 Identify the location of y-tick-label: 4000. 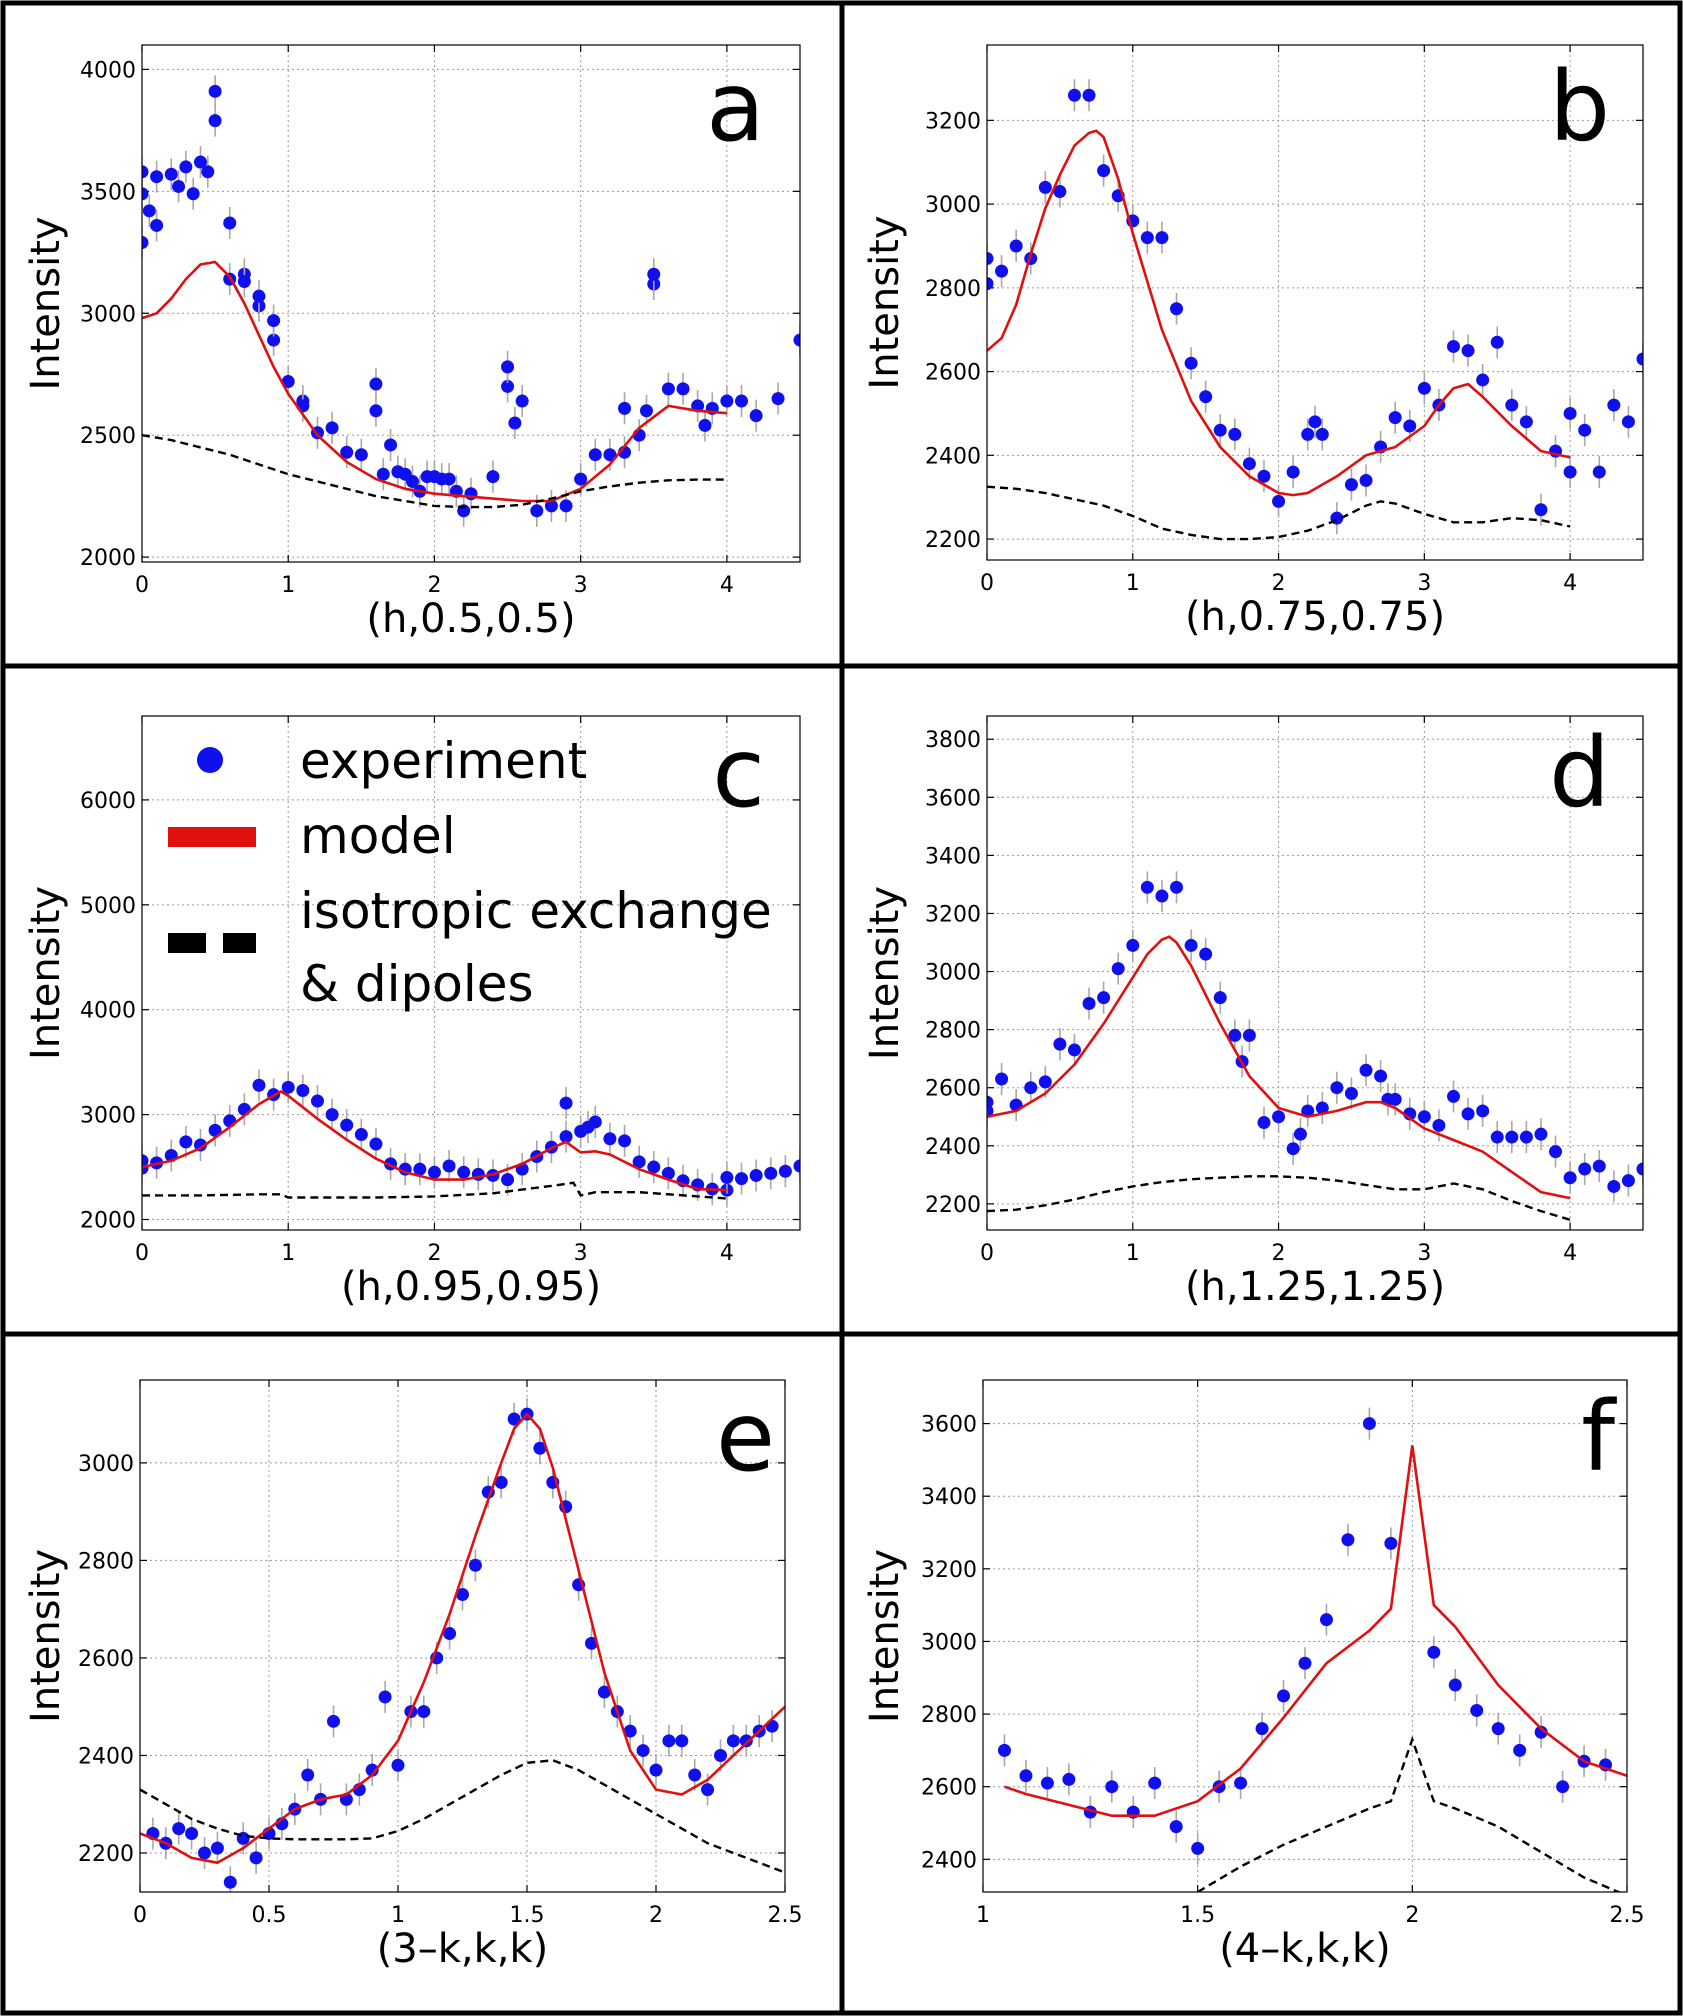
(108, 70).